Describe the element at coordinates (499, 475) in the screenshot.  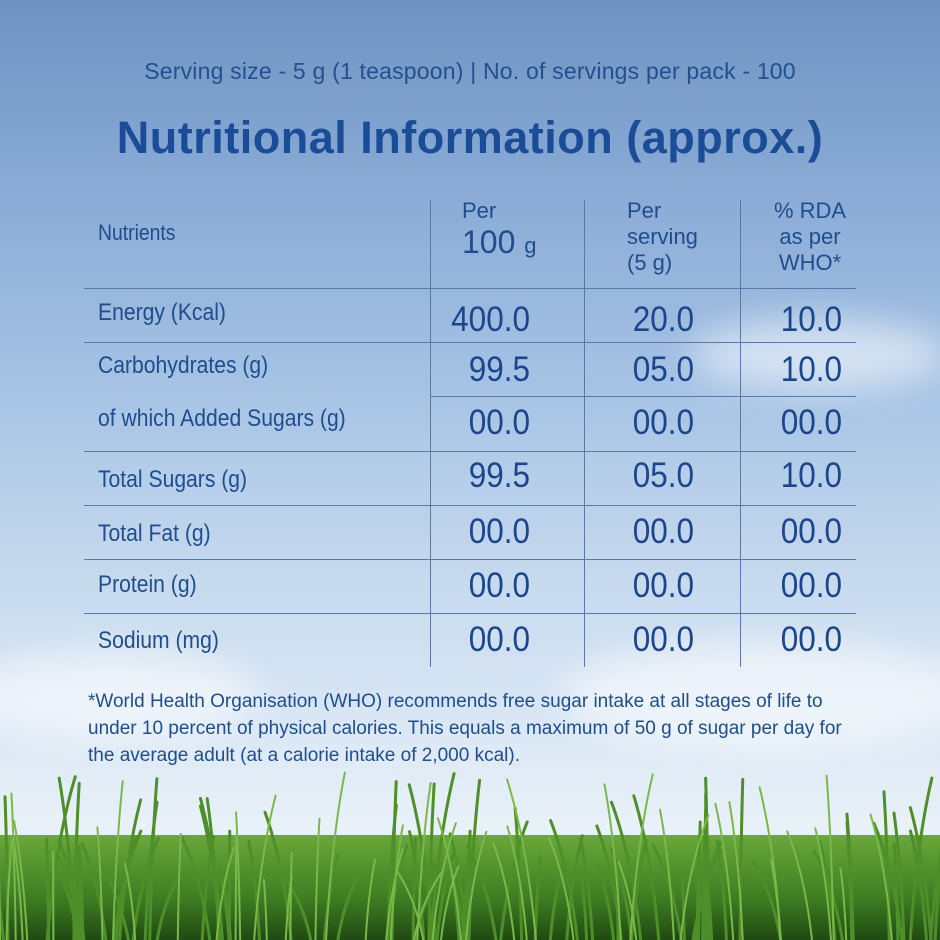
I see `value-total-sugars-per100: 99.5` at that location.